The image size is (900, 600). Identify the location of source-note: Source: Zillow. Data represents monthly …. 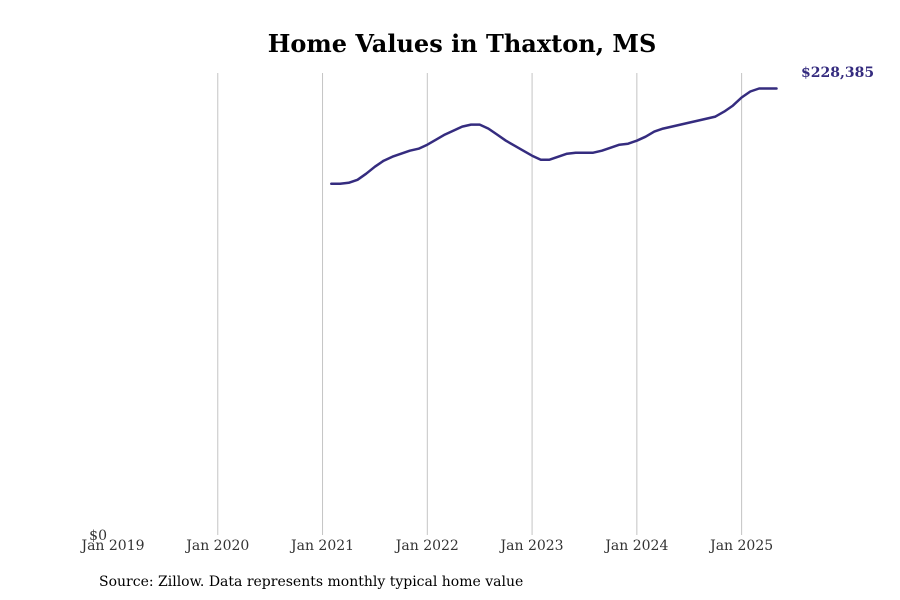
(311, 582).